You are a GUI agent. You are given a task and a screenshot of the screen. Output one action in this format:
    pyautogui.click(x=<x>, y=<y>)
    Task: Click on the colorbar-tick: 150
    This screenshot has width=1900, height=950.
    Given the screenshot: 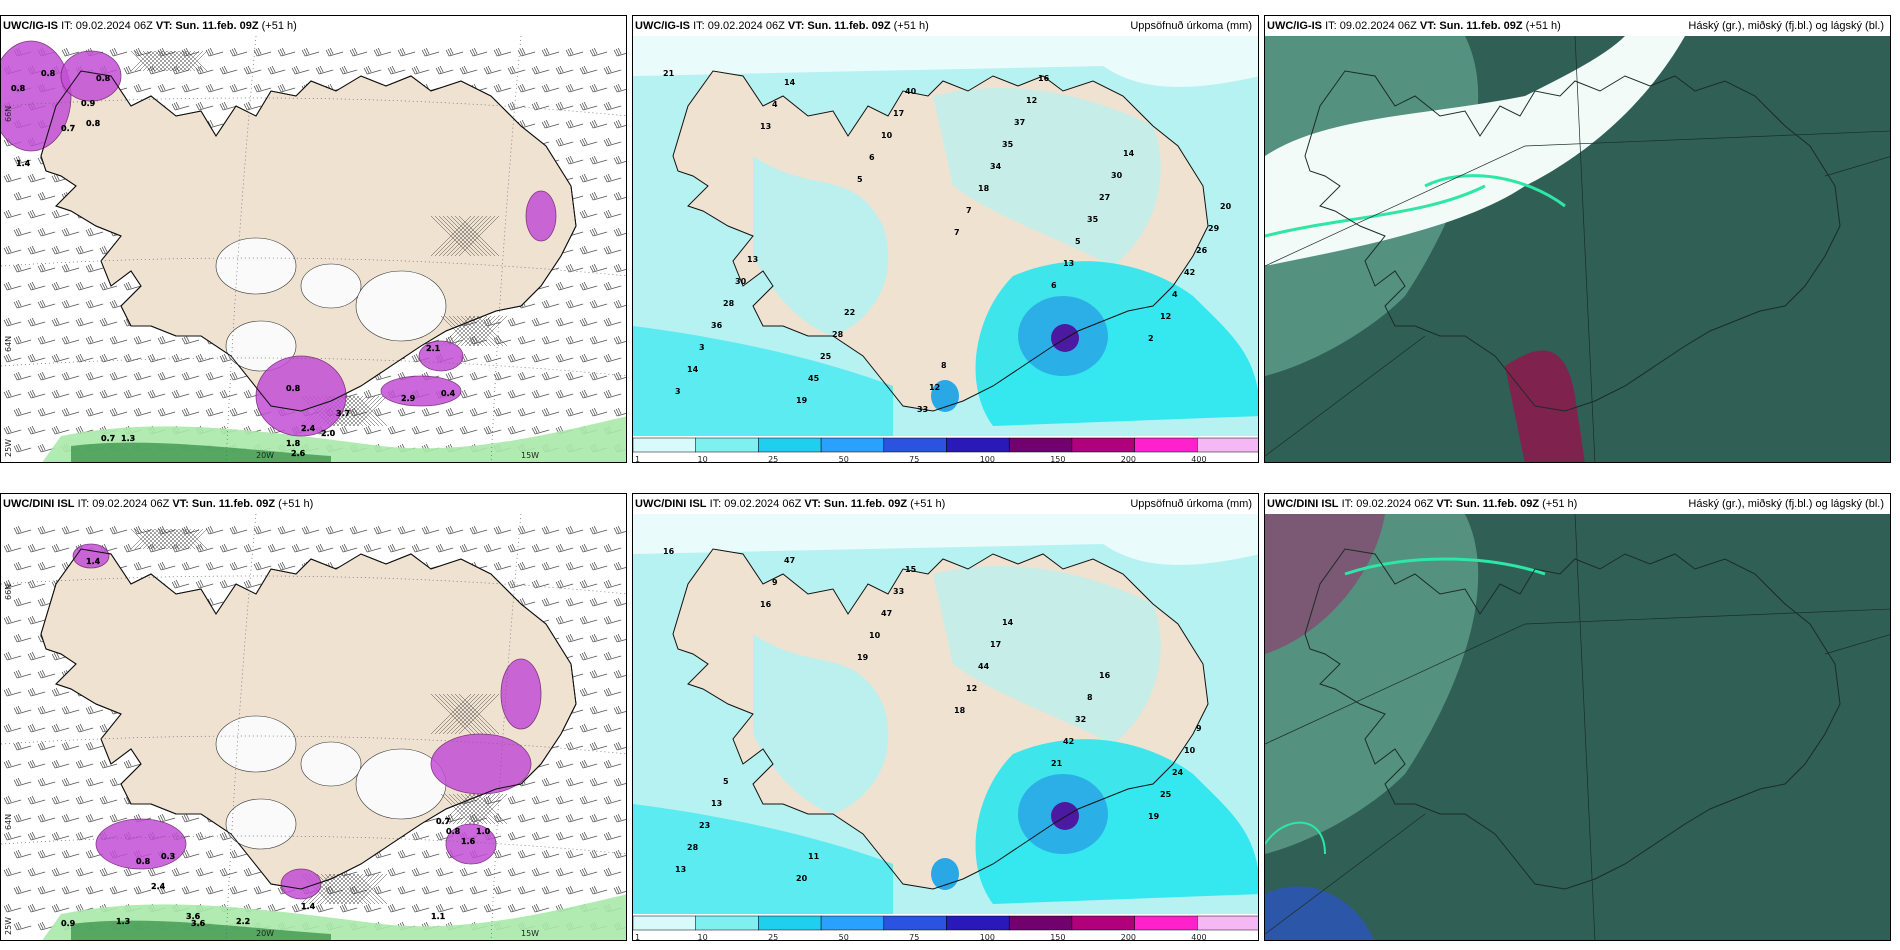 What is the action you would take?
    pyautogui.click(x=1057, y=459)
    